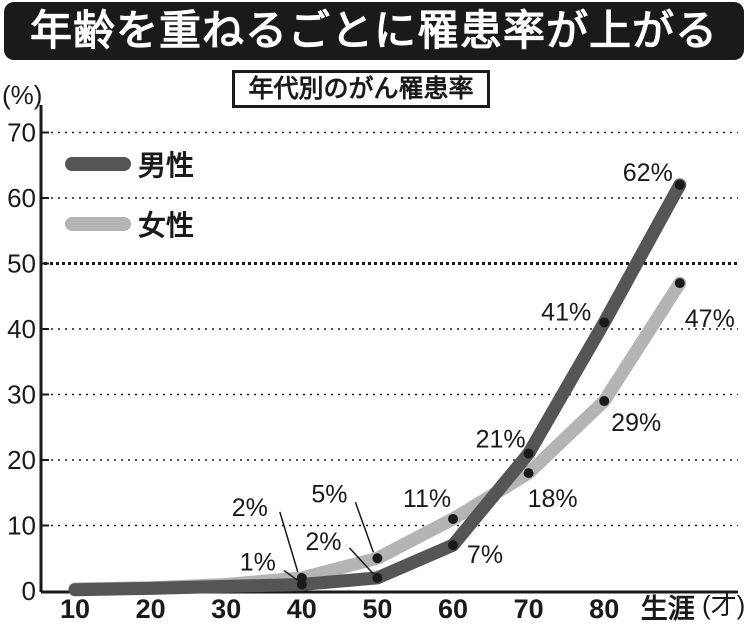  I want to click on x-tick-labels: 10 20 30 40 50 60 70 80 生涯, so click(377, 609).